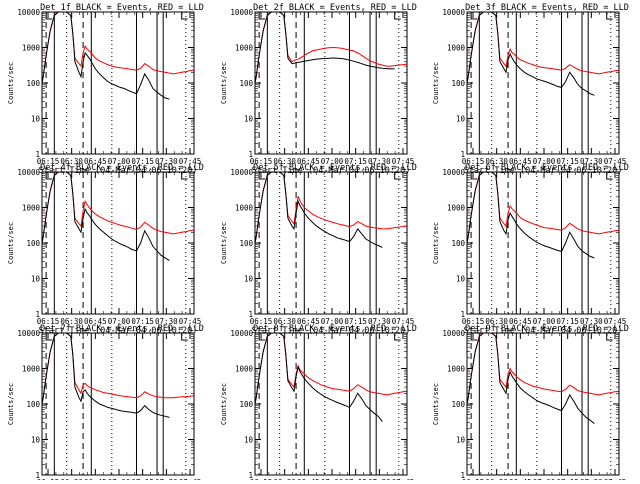 The image size is (640, 484). What do you see at coordinates (122, 8) in the screenshot?
I see `panel-title: Det 1f BLACK = Events, RED = LLD` at bounding box center [122, 8].